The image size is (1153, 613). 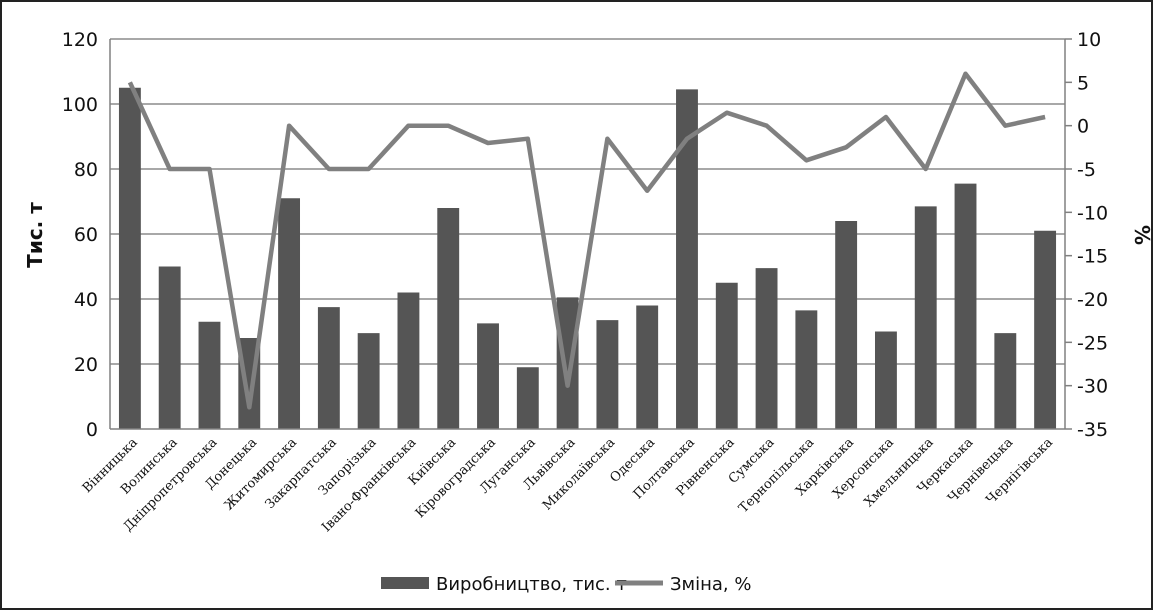 What do you see at coordinates (86, 300) in the screenshot?
I see `y-tick-label: 40` at bounding box center [86, 300].